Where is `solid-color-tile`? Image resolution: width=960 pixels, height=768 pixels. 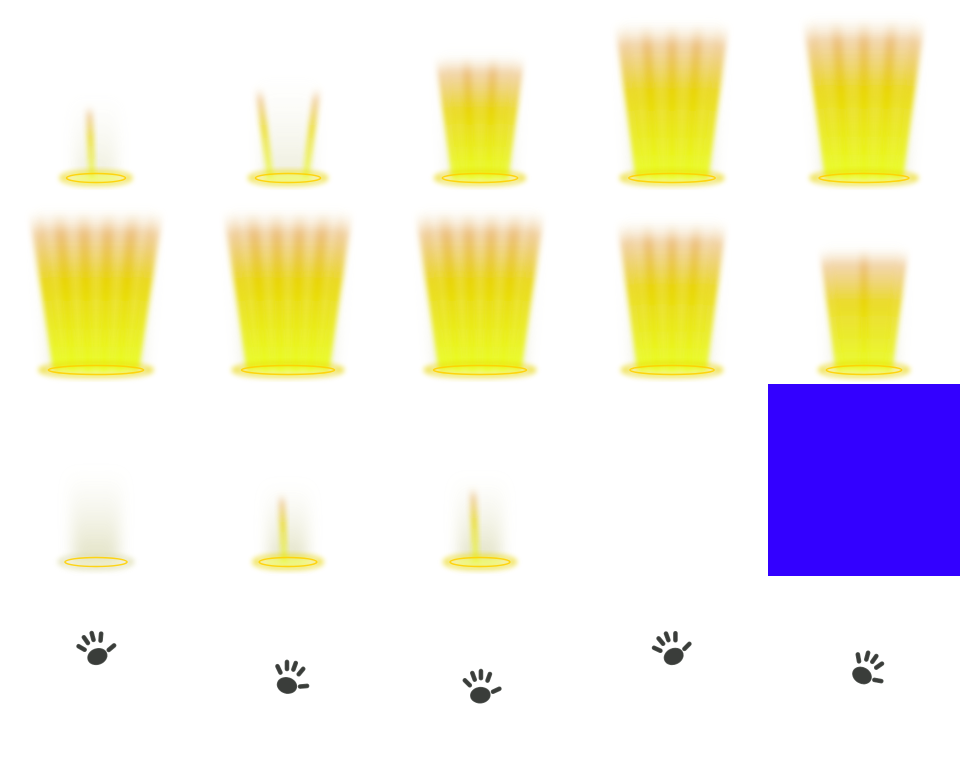 solid-color-tile is located at coordinates (864, 480).